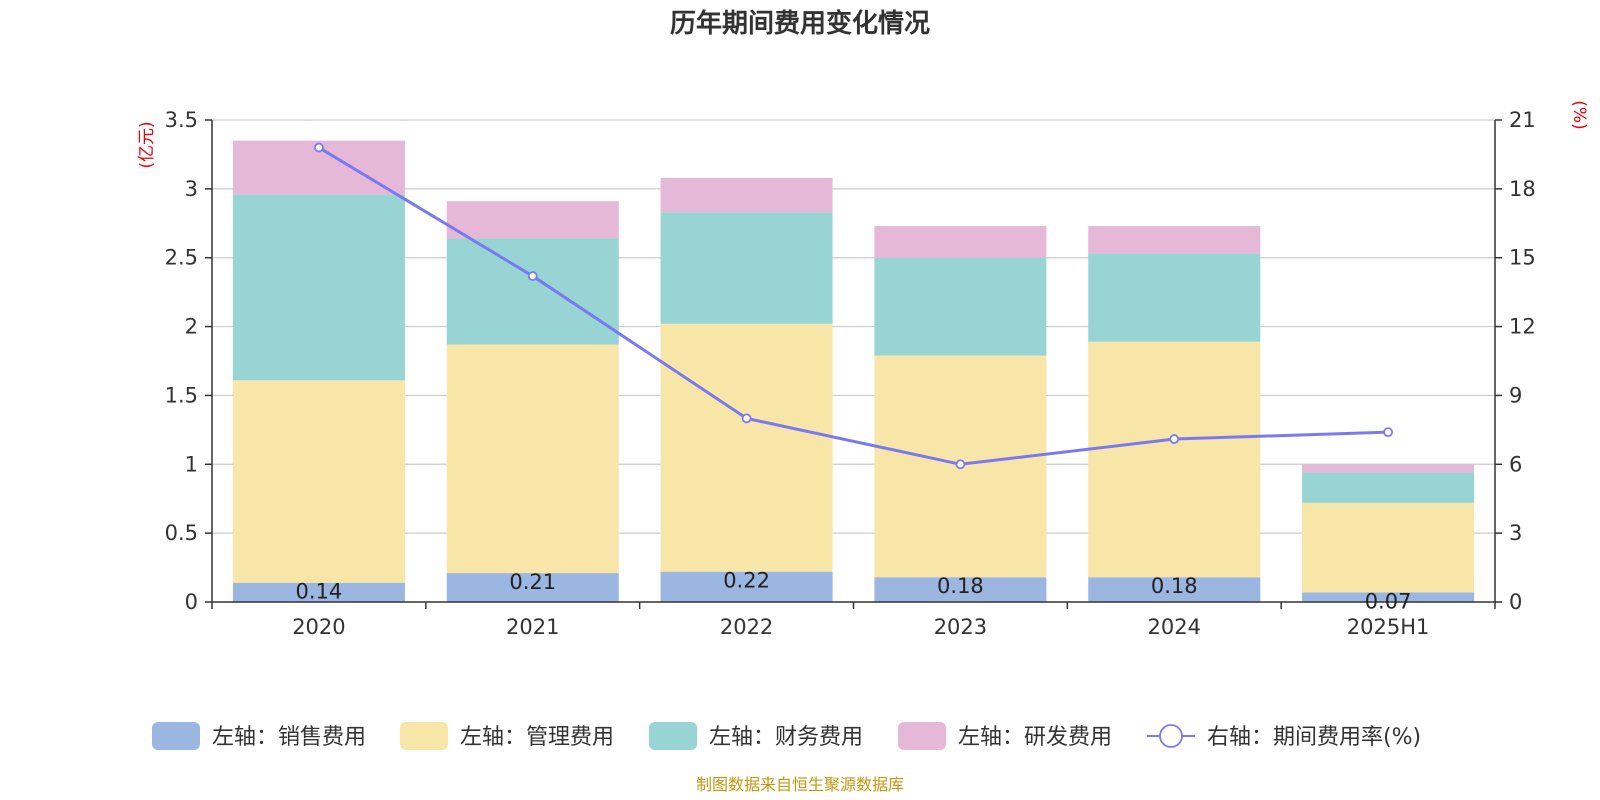 The width and height of the screenshot is (1600, 800). Describe the element at coordinates (1515, 395) in the screenshot. I see `y-right-tick-label: 9` at that location.